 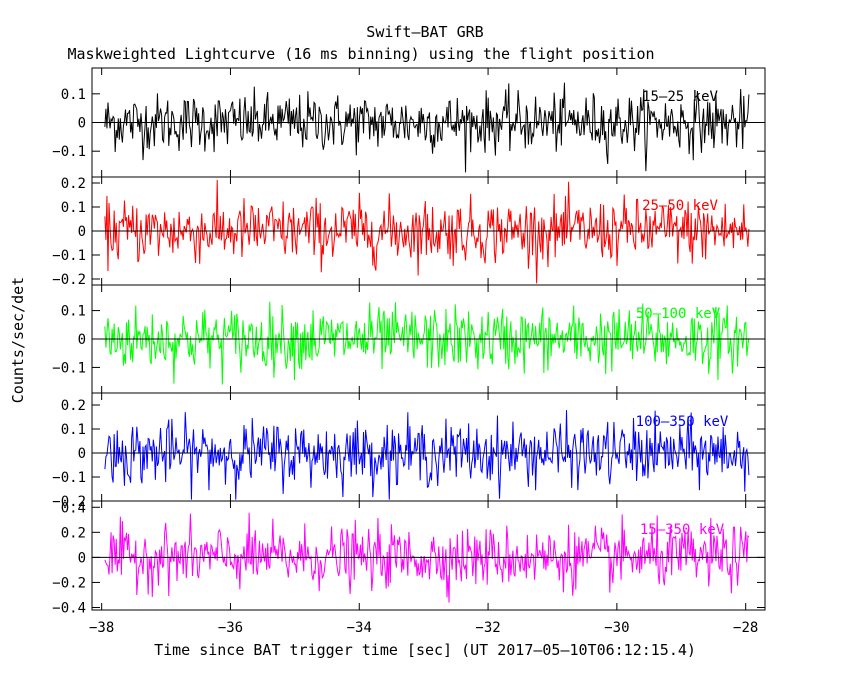 What do you see at coordinates (745, 628) in the screenshot?
I see `x-tick-label: −28` at bounding box center [745, 628].